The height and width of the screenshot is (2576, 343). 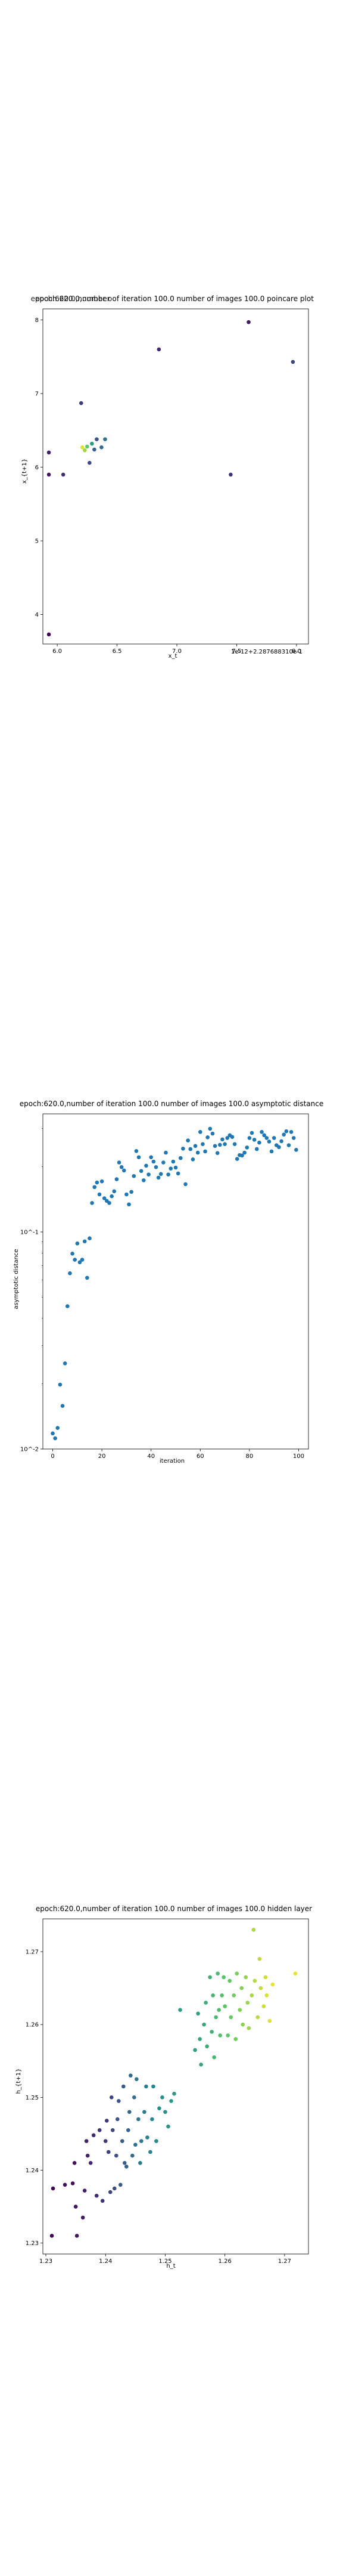 I want to click on asymptotic-y-tick-label: 10^-1, so click(x=30, y=1233).